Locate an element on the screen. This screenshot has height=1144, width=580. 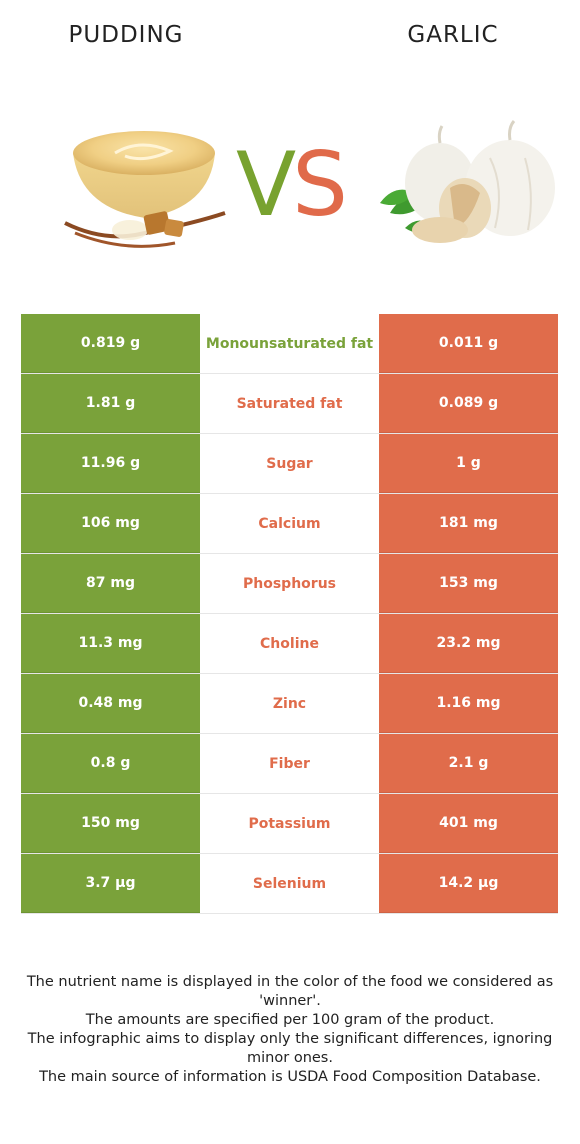
left-value-cell: 150 mg is located at coordinates (110, 823).